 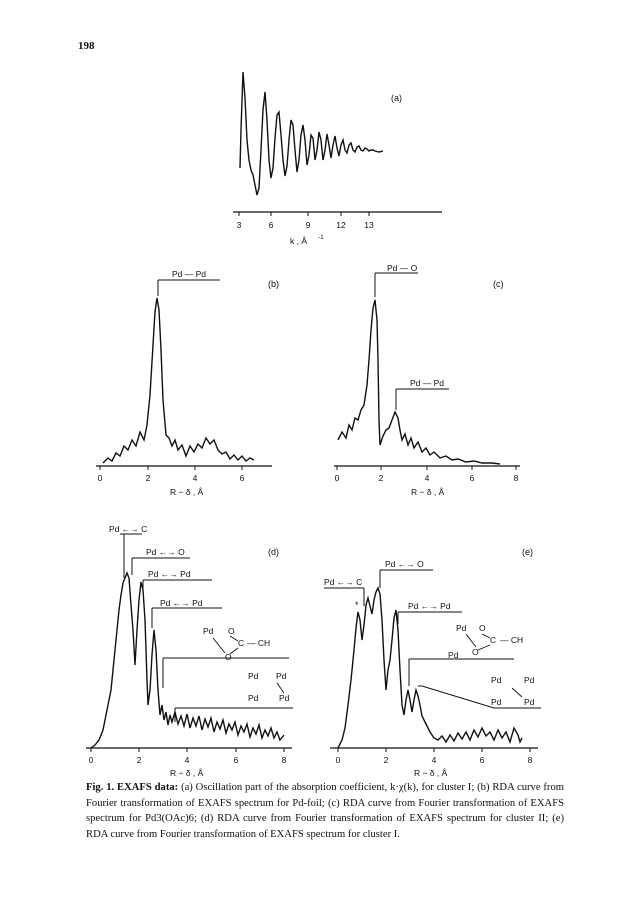 I want to click on panel-d-tick-label: 0, so click(x=91, y=760).